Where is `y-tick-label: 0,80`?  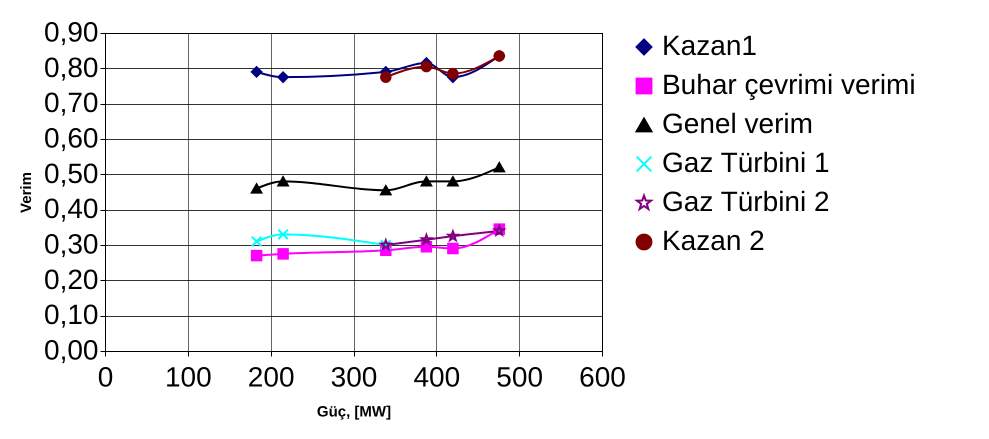
y-tick-label: 0,80 is located at coordinates (71, 67).